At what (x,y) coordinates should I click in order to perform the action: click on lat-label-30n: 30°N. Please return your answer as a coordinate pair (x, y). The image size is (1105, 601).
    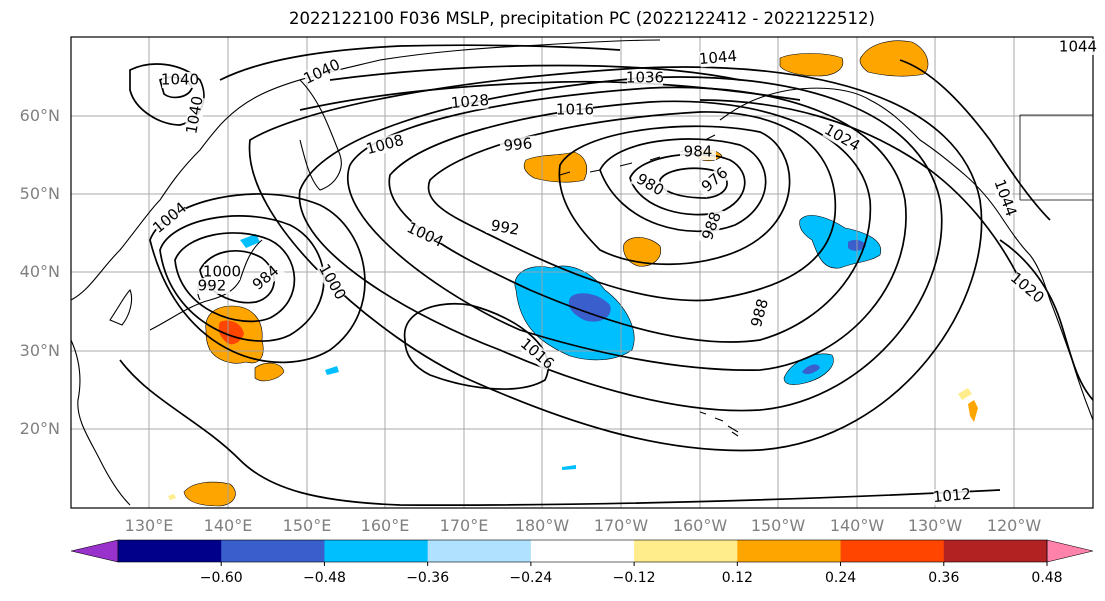
    Looking at the image, I should click on (40, 350).